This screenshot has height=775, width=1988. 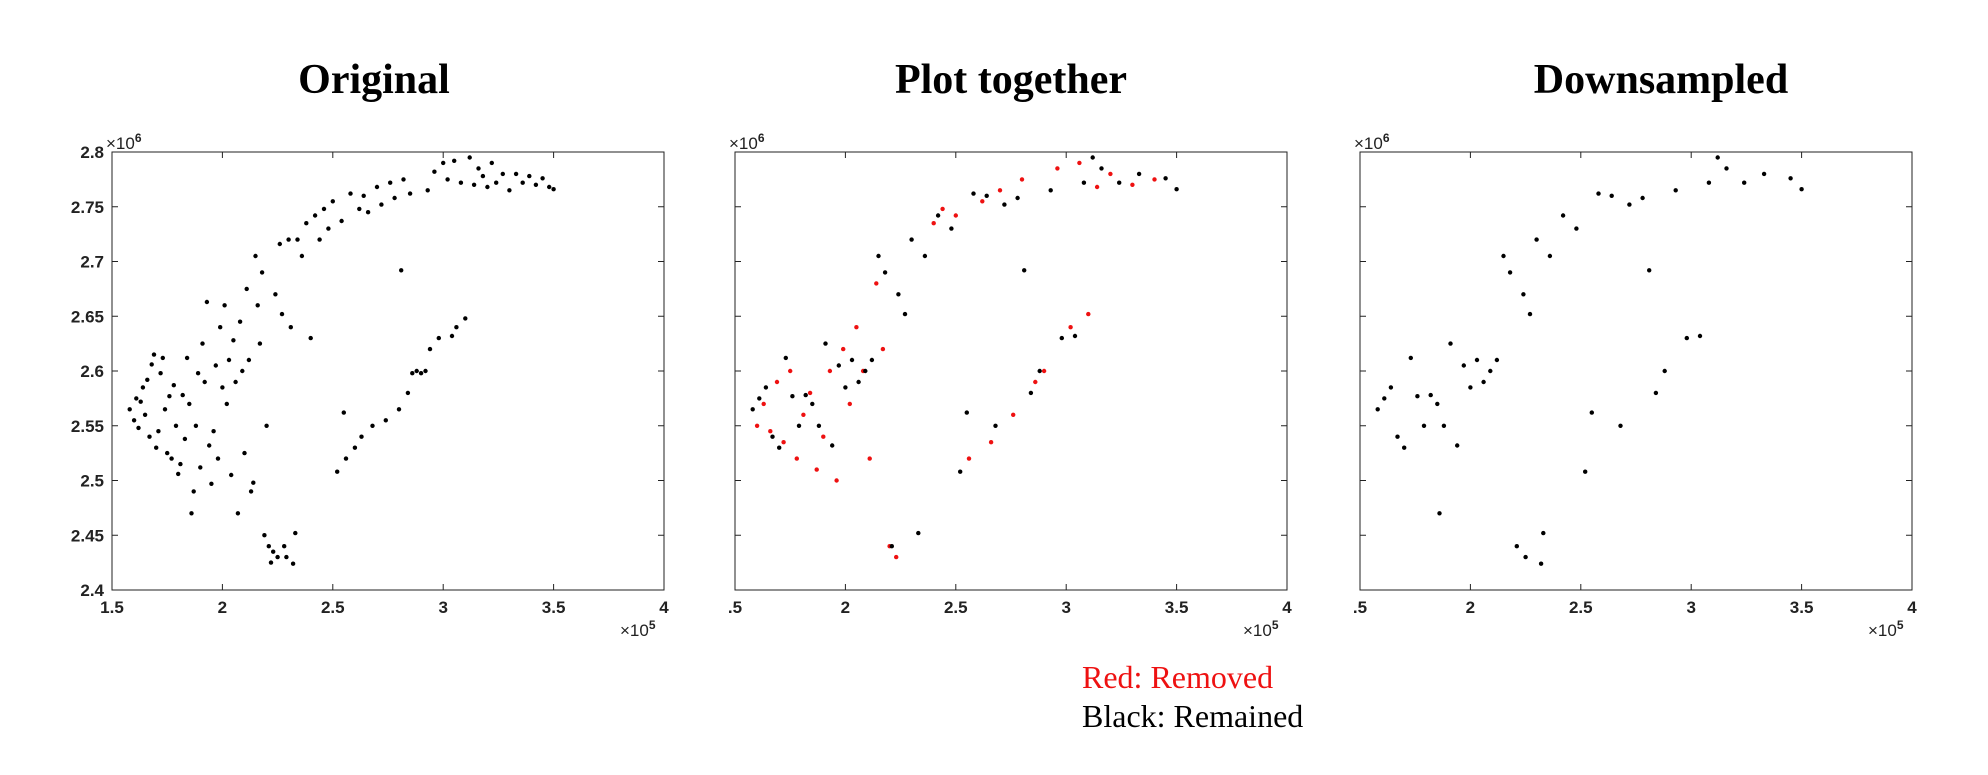 I want to click on y-tick-label: 2.5, so click(x=92, y=481).